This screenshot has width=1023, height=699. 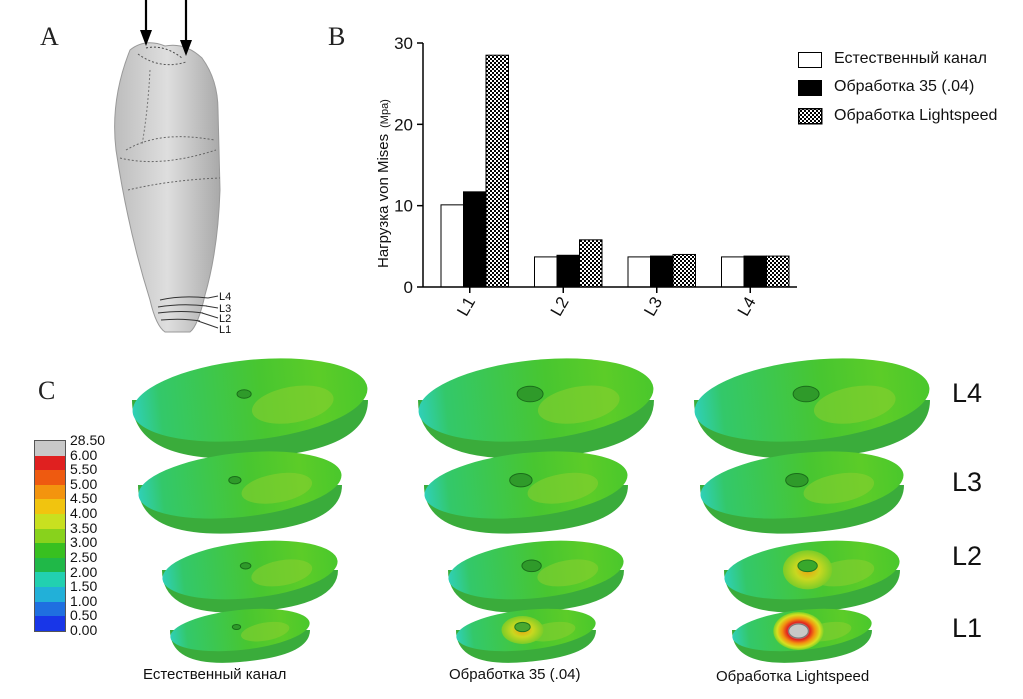 What do you see at coordinates (967, 556) in the screenshot?
I see `row-label-l2: L2` at bounding box center [967, 556].